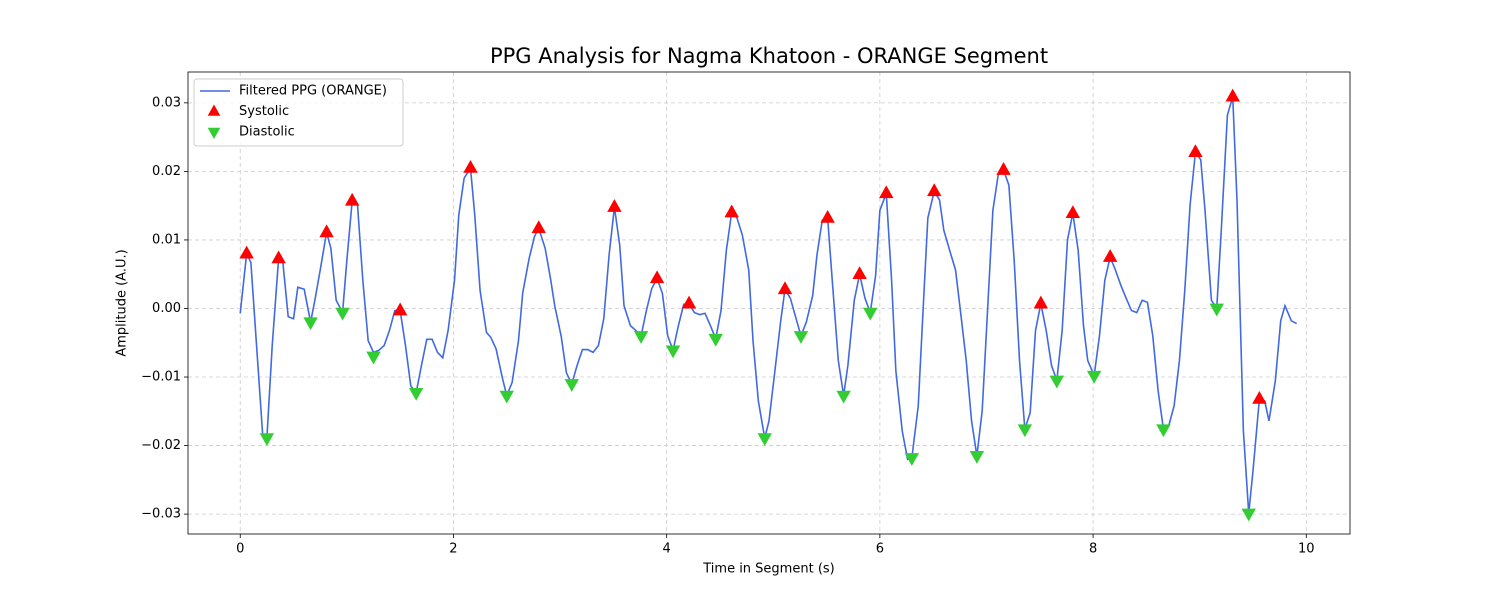  I want to click on y-tick-label: 0.03, so click(166, 102).